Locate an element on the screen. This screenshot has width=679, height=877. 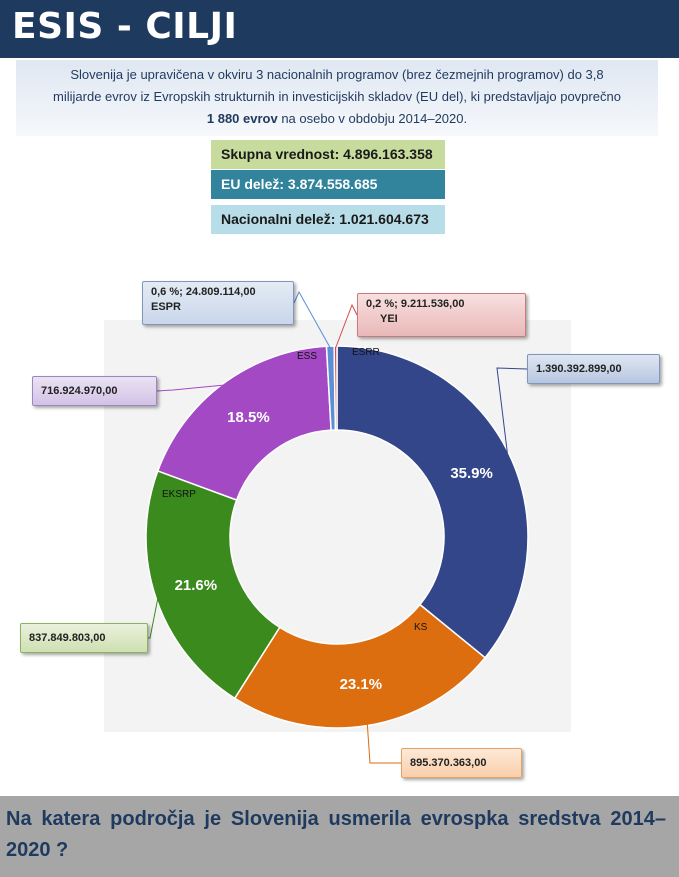
callout-ess: 716.924.970,00 is located at coordinates (94, 391).